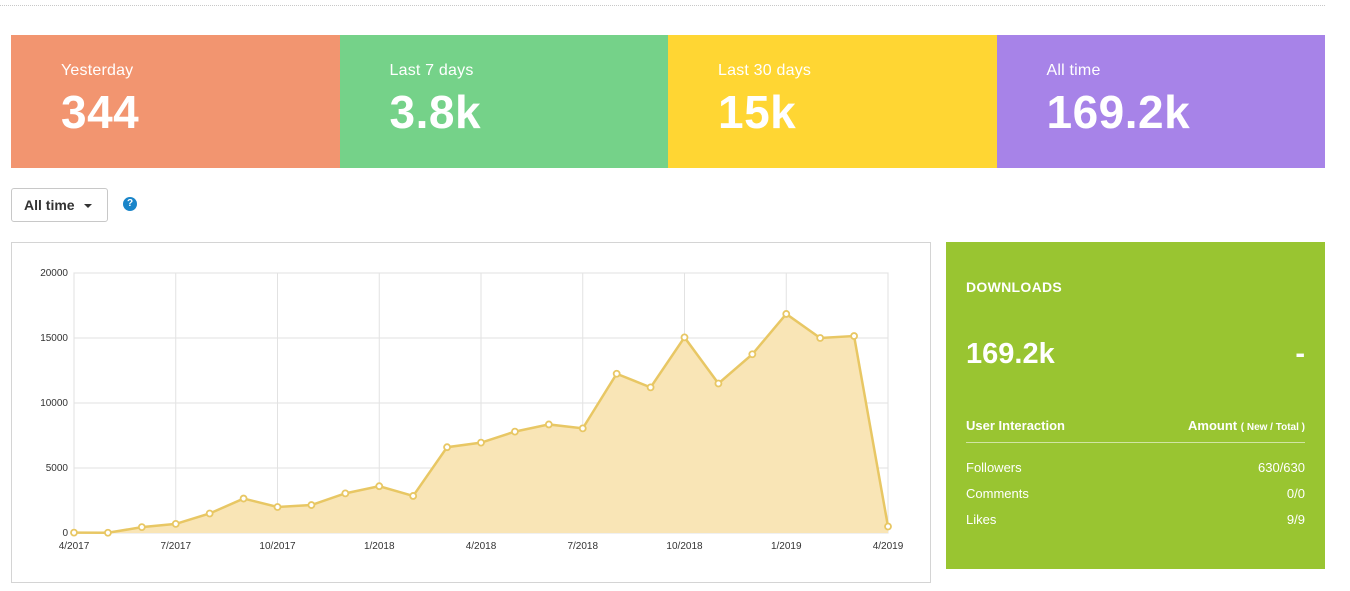 This screenshot has height=591, width=1350. Describe the element at coordinates (994, 467) in the screenshot. I see `row-label: Followers` at that location.